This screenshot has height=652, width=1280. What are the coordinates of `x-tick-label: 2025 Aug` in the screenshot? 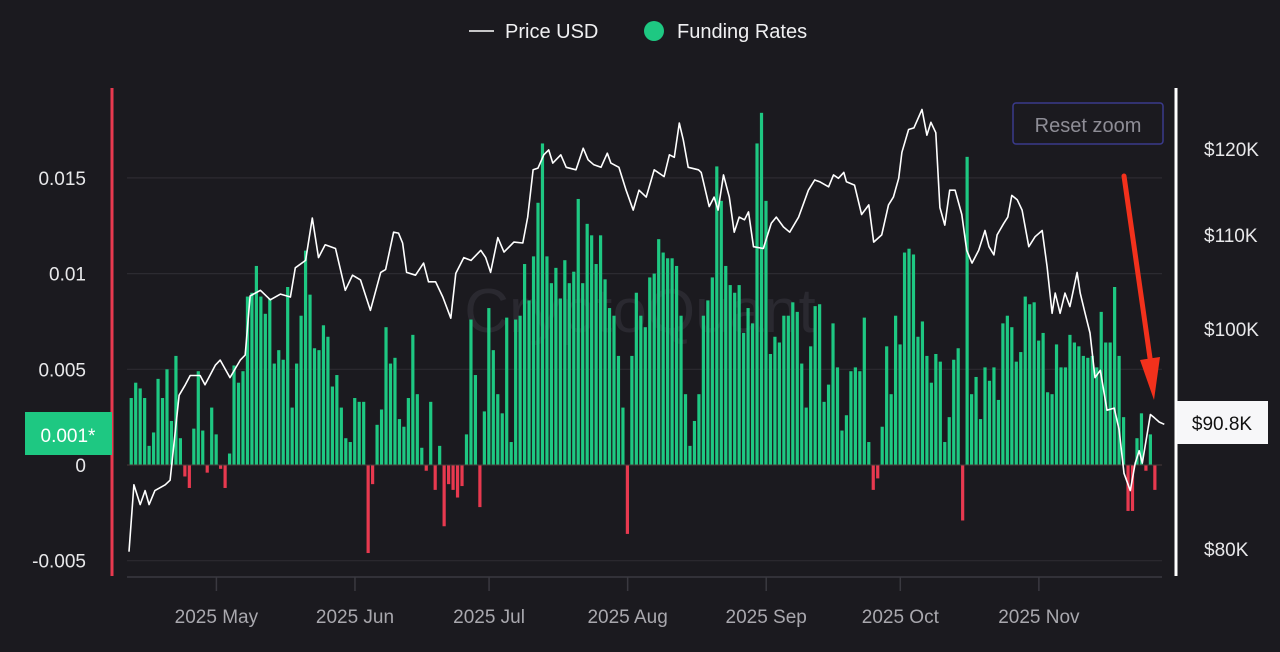 It's located at (627, 617).